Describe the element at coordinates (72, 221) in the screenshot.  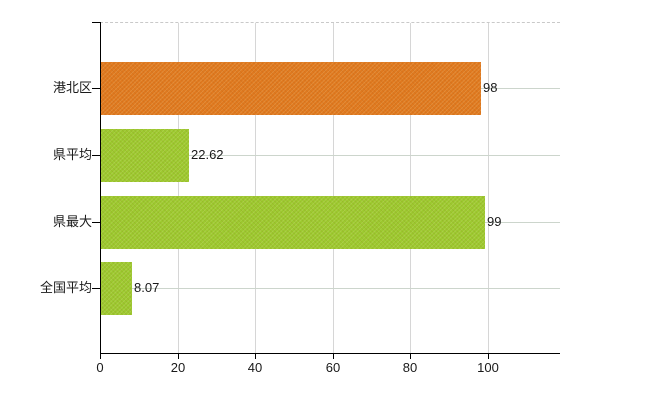
I see `category-label: 県最大` at that location.